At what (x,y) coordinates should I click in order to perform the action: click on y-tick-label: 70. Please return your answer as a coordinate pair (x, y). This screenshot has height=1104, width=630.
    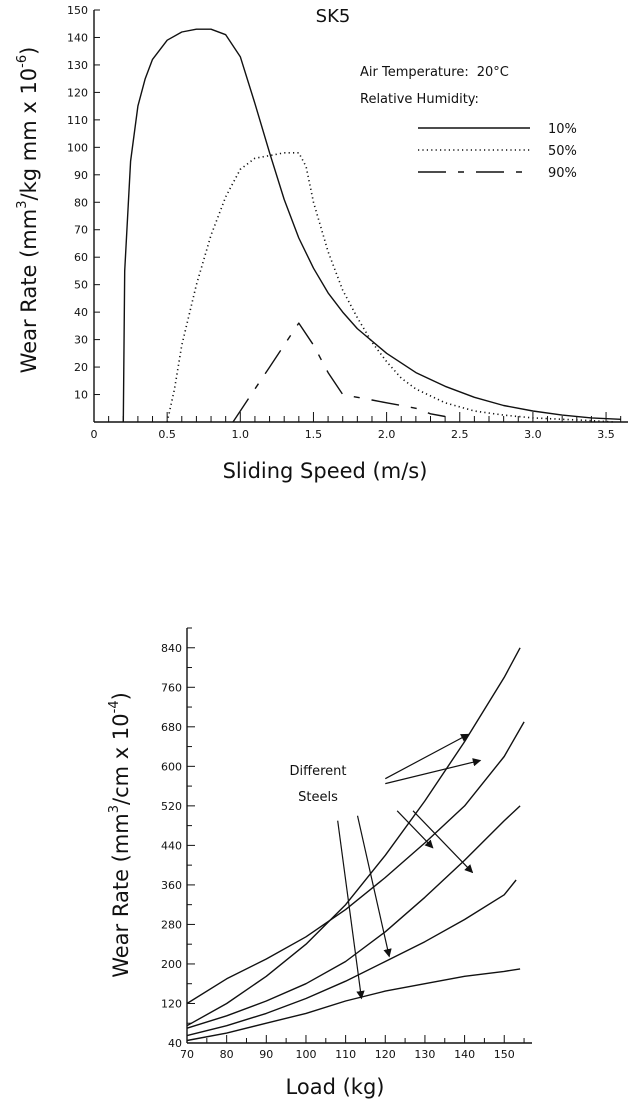
    Looking at the image, I should click on (81, 230).